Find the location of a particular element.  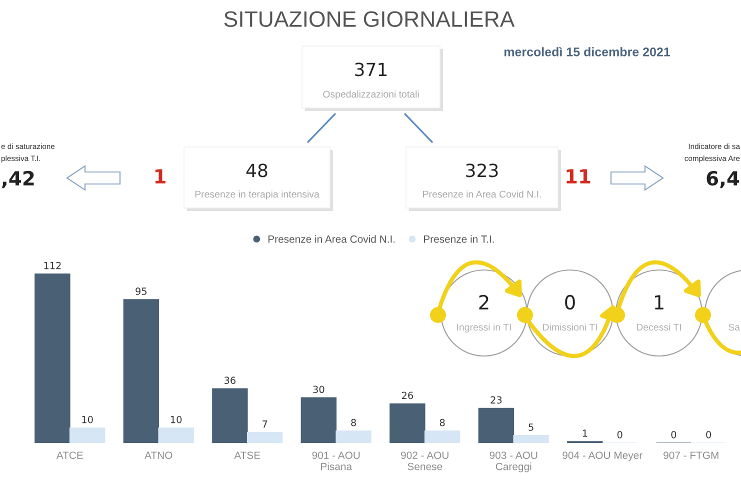

legend-label: Presenze in Area Covid N.I. is located at coordinates (331, 239).